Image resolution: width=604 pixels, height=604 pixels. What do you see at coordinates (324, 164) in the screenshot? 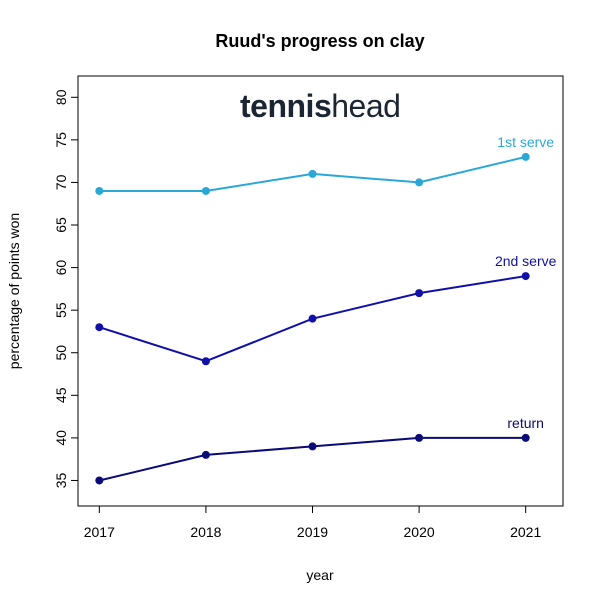
I see `series-1st-serve: 1st serve` at bounding box center [324, 164].